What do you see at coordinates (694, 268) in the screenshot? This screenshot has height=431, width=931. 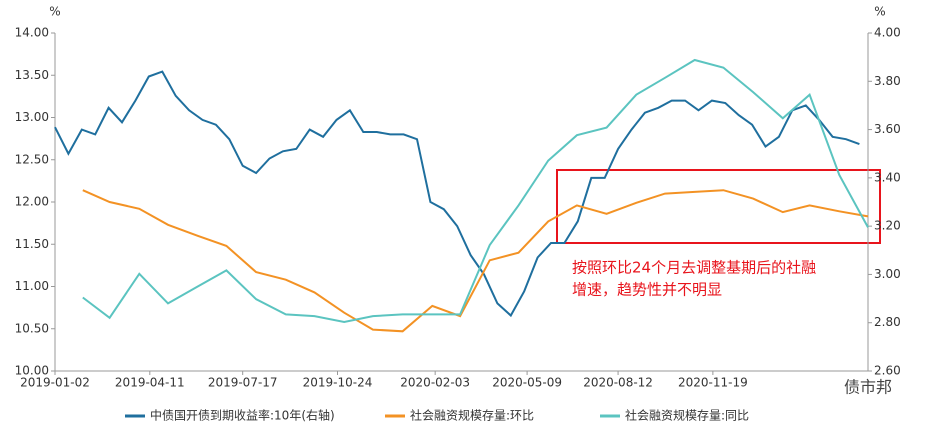 I see `annotation: 按照环比24个月去调整基期后的社融` at bounding box center [694, 268].